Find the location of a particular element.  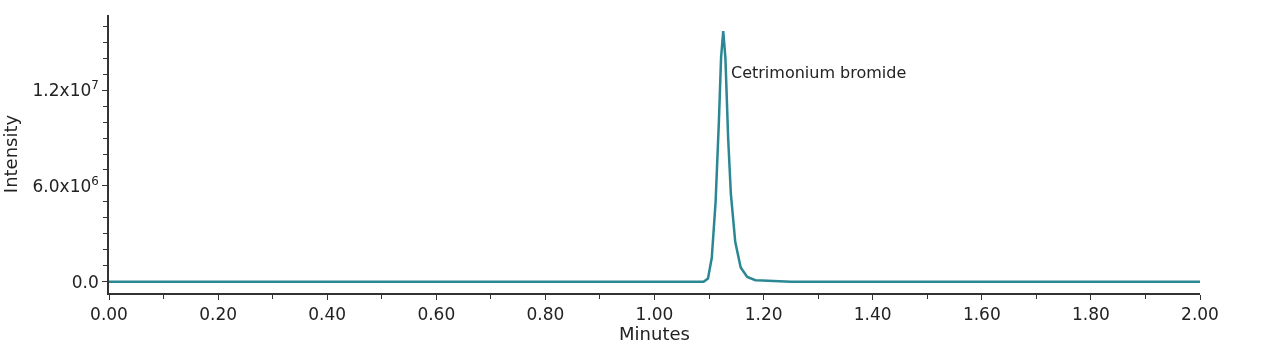

y-tick-label: 0.0 is located at coordinates (85, 281).